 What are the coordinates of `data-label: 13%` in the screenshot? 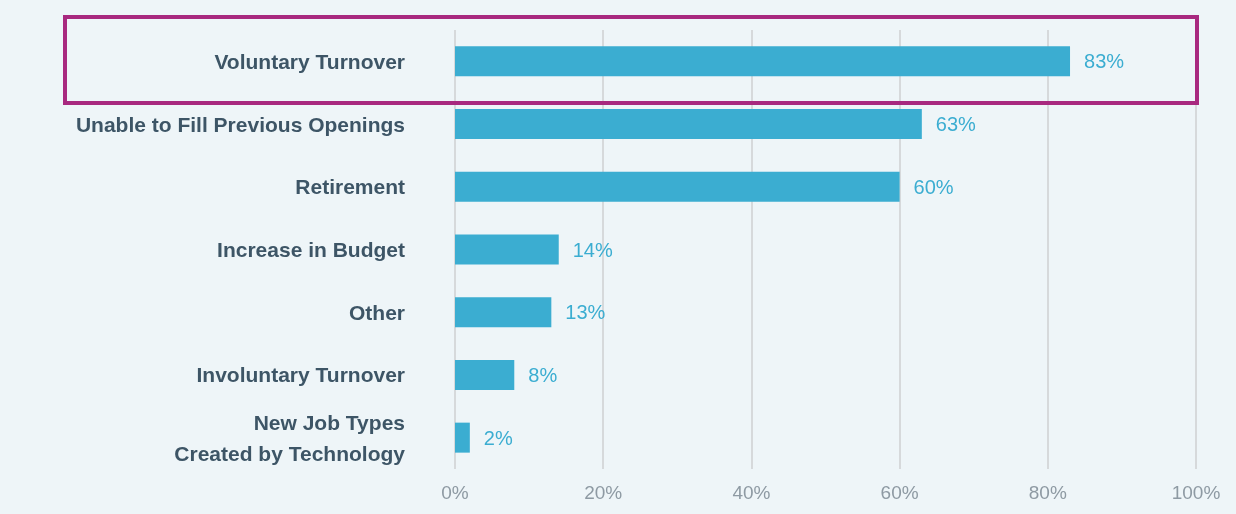 It's located at (585, 312).